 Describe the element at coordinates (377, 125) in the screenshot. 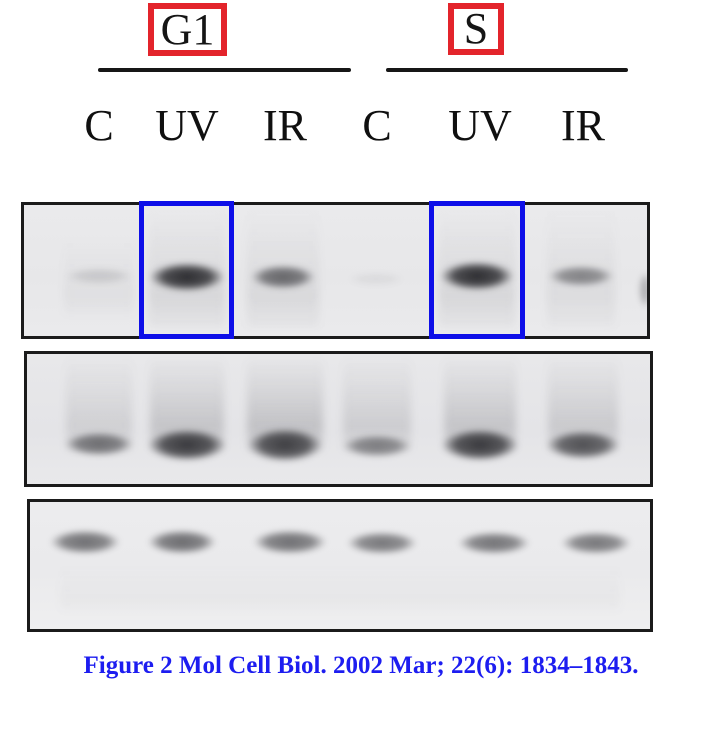

I see `lane-label-s-c: C` at that location.